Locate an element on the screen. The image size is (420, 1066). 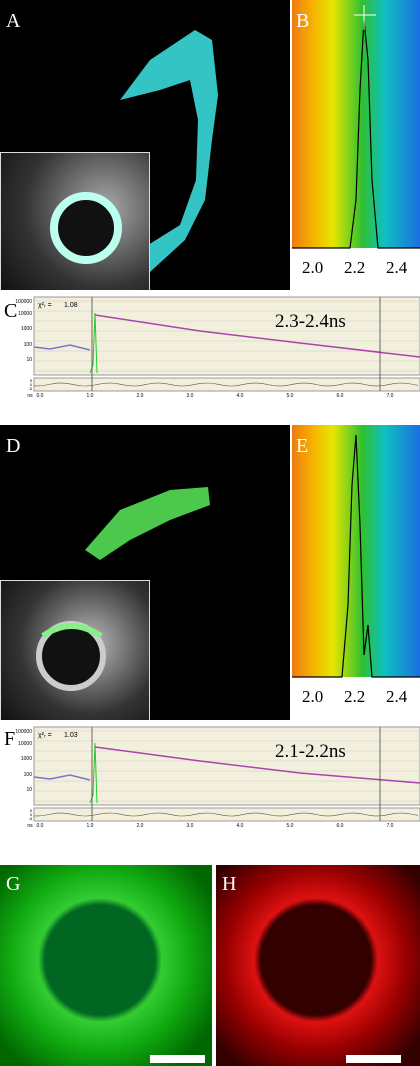
histogram-b: B 2.0 2.2 2.4 is located at coordinates (356, 145).